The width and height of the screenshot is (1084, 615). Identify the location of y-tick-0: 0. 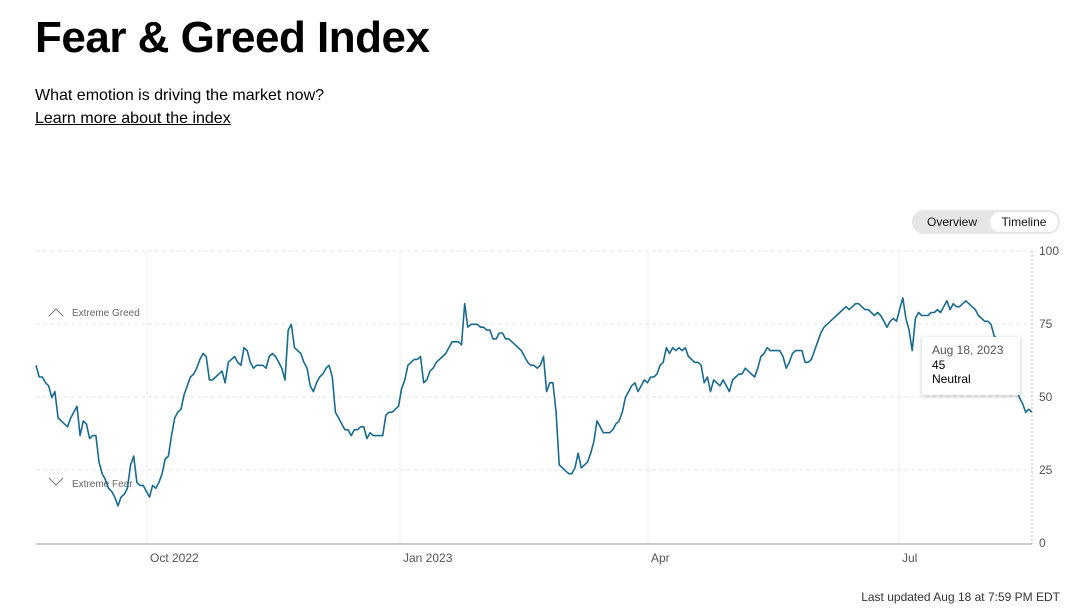
(1042, 543).